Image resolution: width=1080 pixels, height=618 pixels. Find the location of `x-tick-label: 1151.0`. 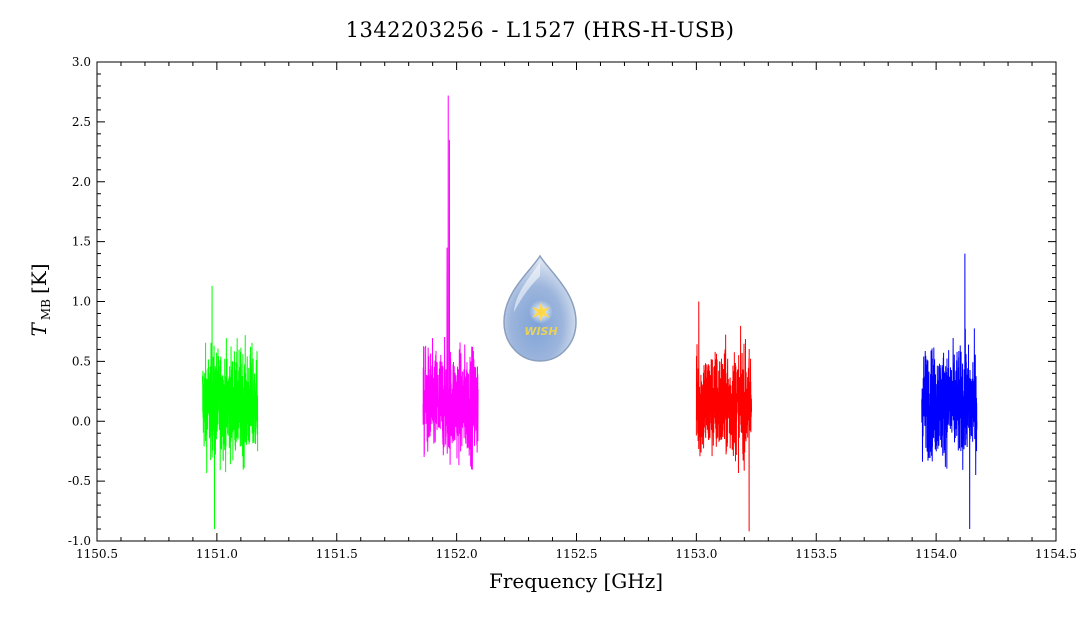

x-tick-label: 1151.0 is located at coordinates (217, 554).